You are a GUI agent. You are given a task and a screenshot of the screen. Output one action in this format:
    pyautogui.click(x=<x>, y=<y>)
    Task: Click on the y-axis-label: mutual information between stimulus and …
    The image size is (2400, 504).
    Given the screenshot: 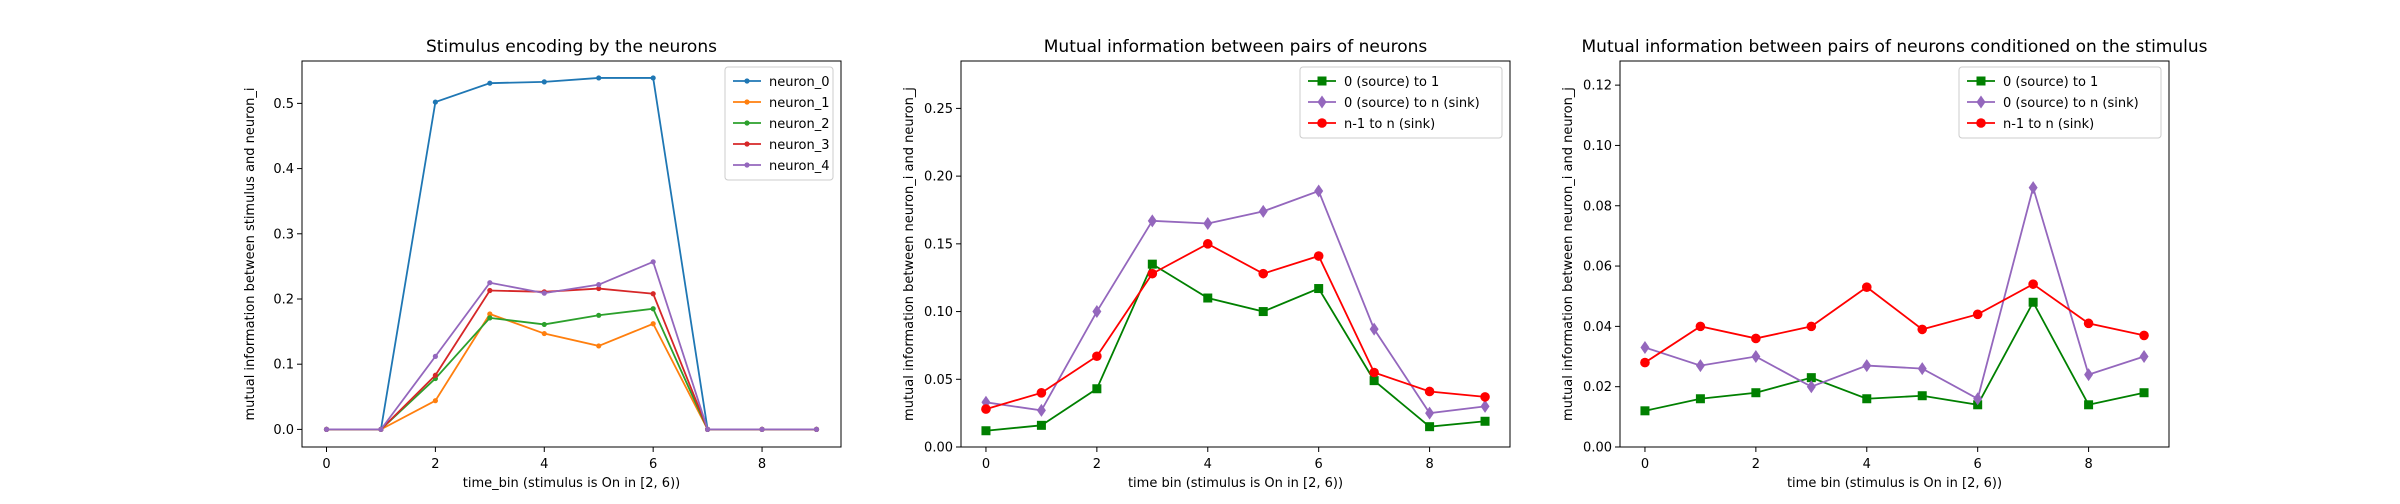 What is the action you would take?
    pyautogui.click(x=250, y=253)
    